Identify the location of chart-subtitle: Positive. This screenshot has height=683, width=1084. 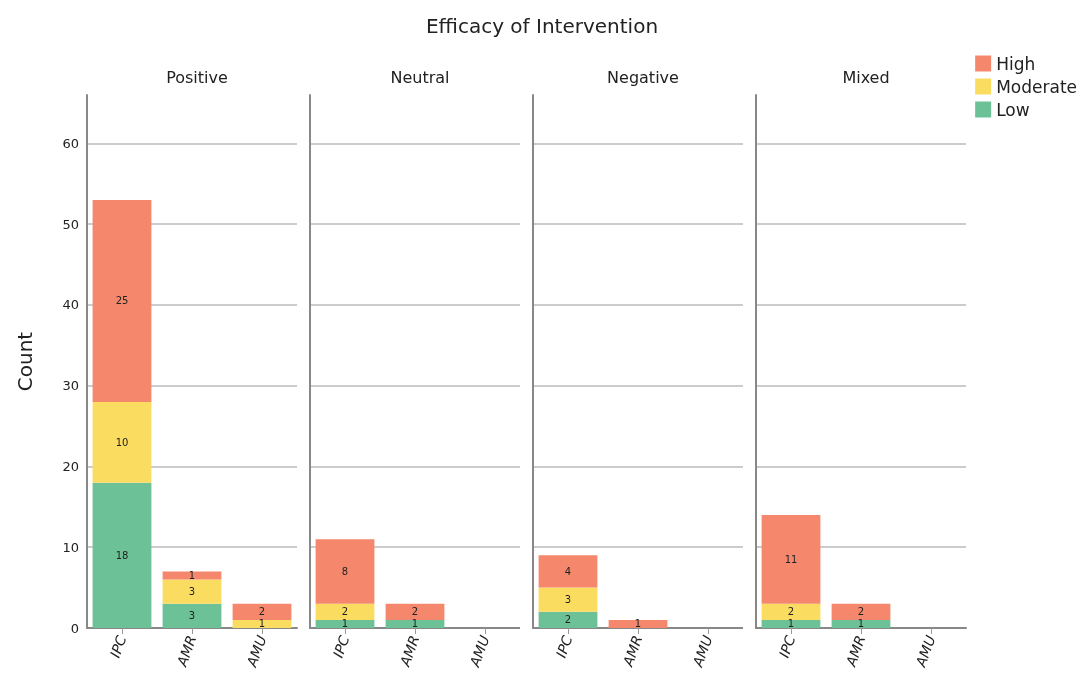
(197, 77).